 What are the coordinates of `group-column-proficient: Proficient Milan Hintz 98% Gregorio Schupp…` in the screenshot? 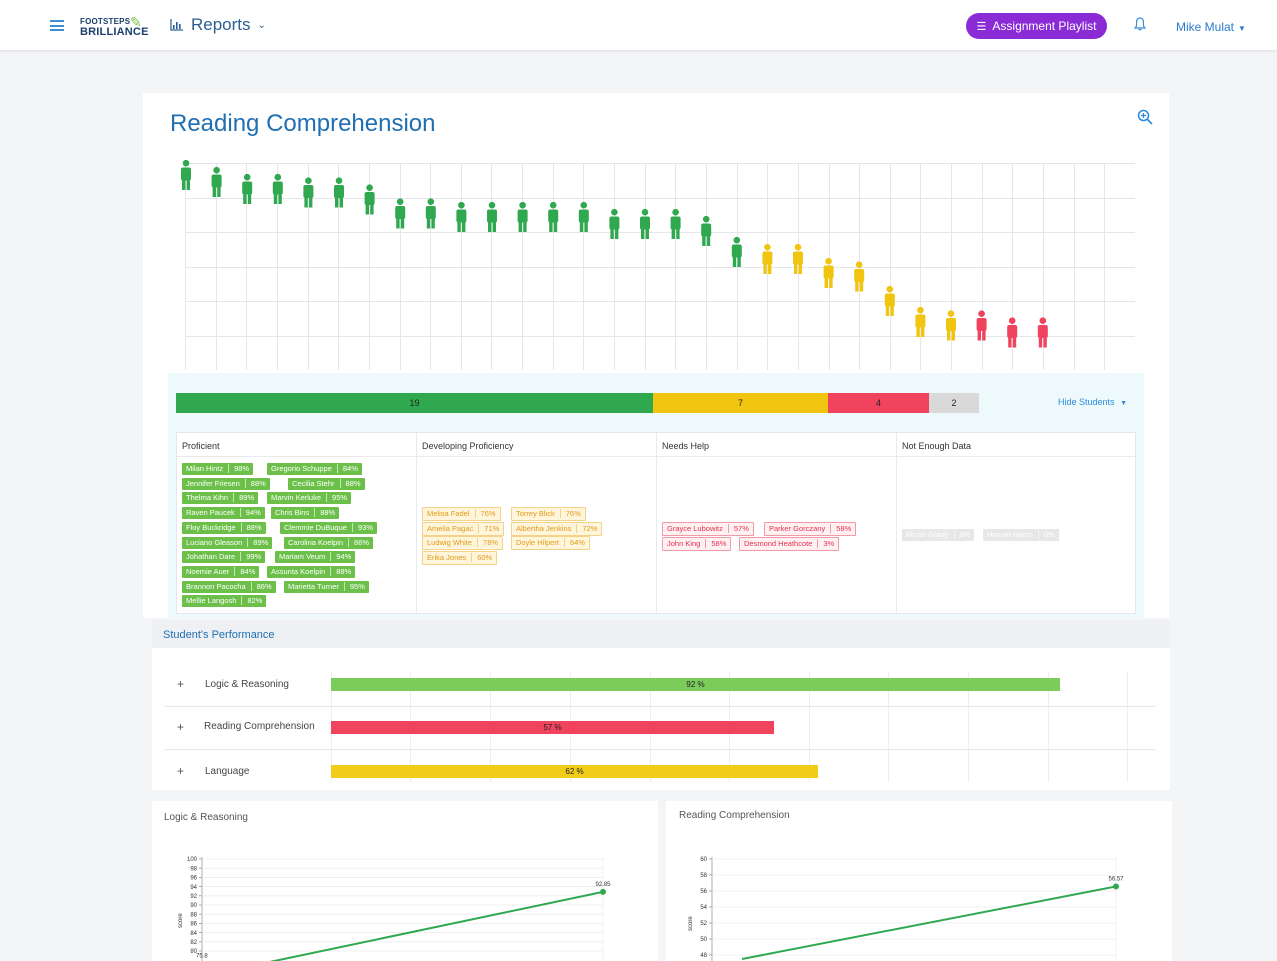 It's located at (297, 523).